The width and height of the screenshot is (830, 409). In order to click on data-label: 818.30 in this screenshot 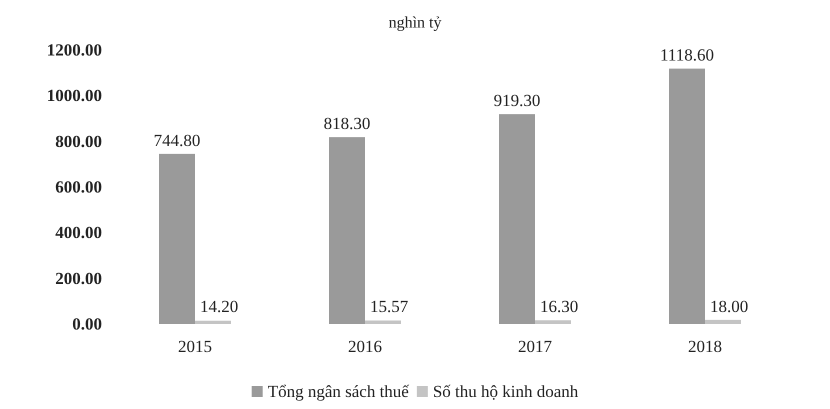, I will do `click(347, 124)`.